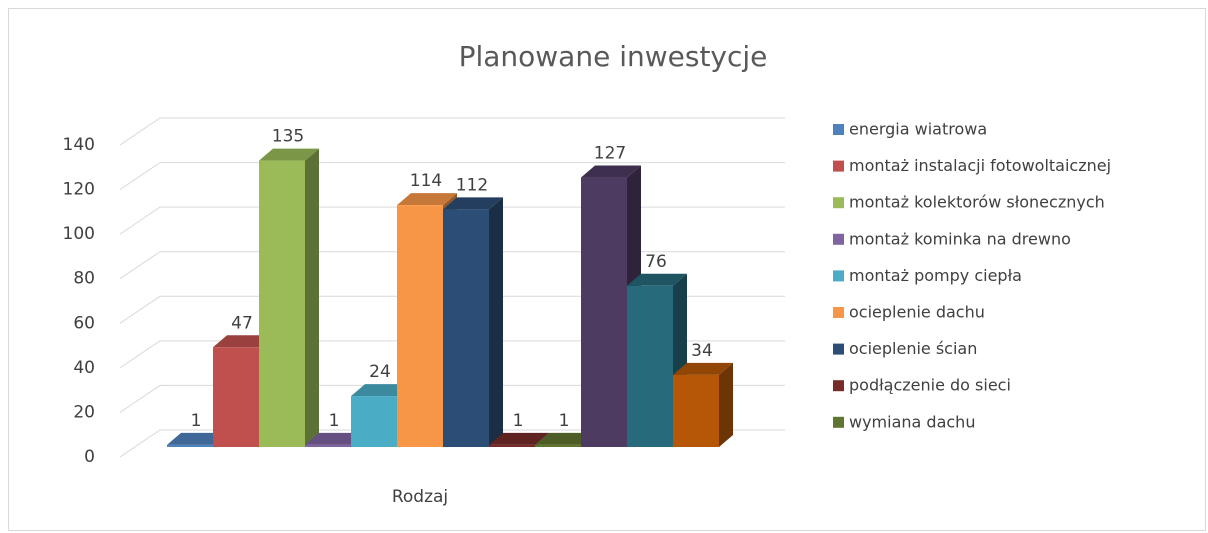 Image resolution: width=1208 pixels, height=533 pixels. What do you see at coordinates (913, 348) in the screenshot?
I see `legend-label: ocieplenie ścian` at bounding box center [913, 348].